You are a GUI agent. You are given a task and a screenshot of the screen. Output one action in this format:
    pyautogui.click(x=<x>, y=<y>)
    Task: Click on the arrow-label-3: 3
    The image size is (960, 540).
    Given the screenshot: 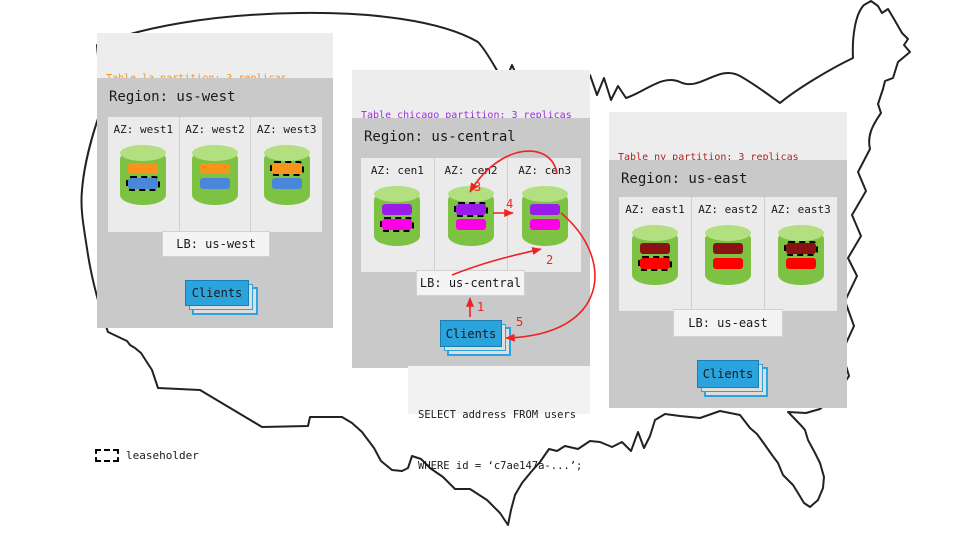 What is the action you would take?
    pyautogui.click(x=478, y=187)
    